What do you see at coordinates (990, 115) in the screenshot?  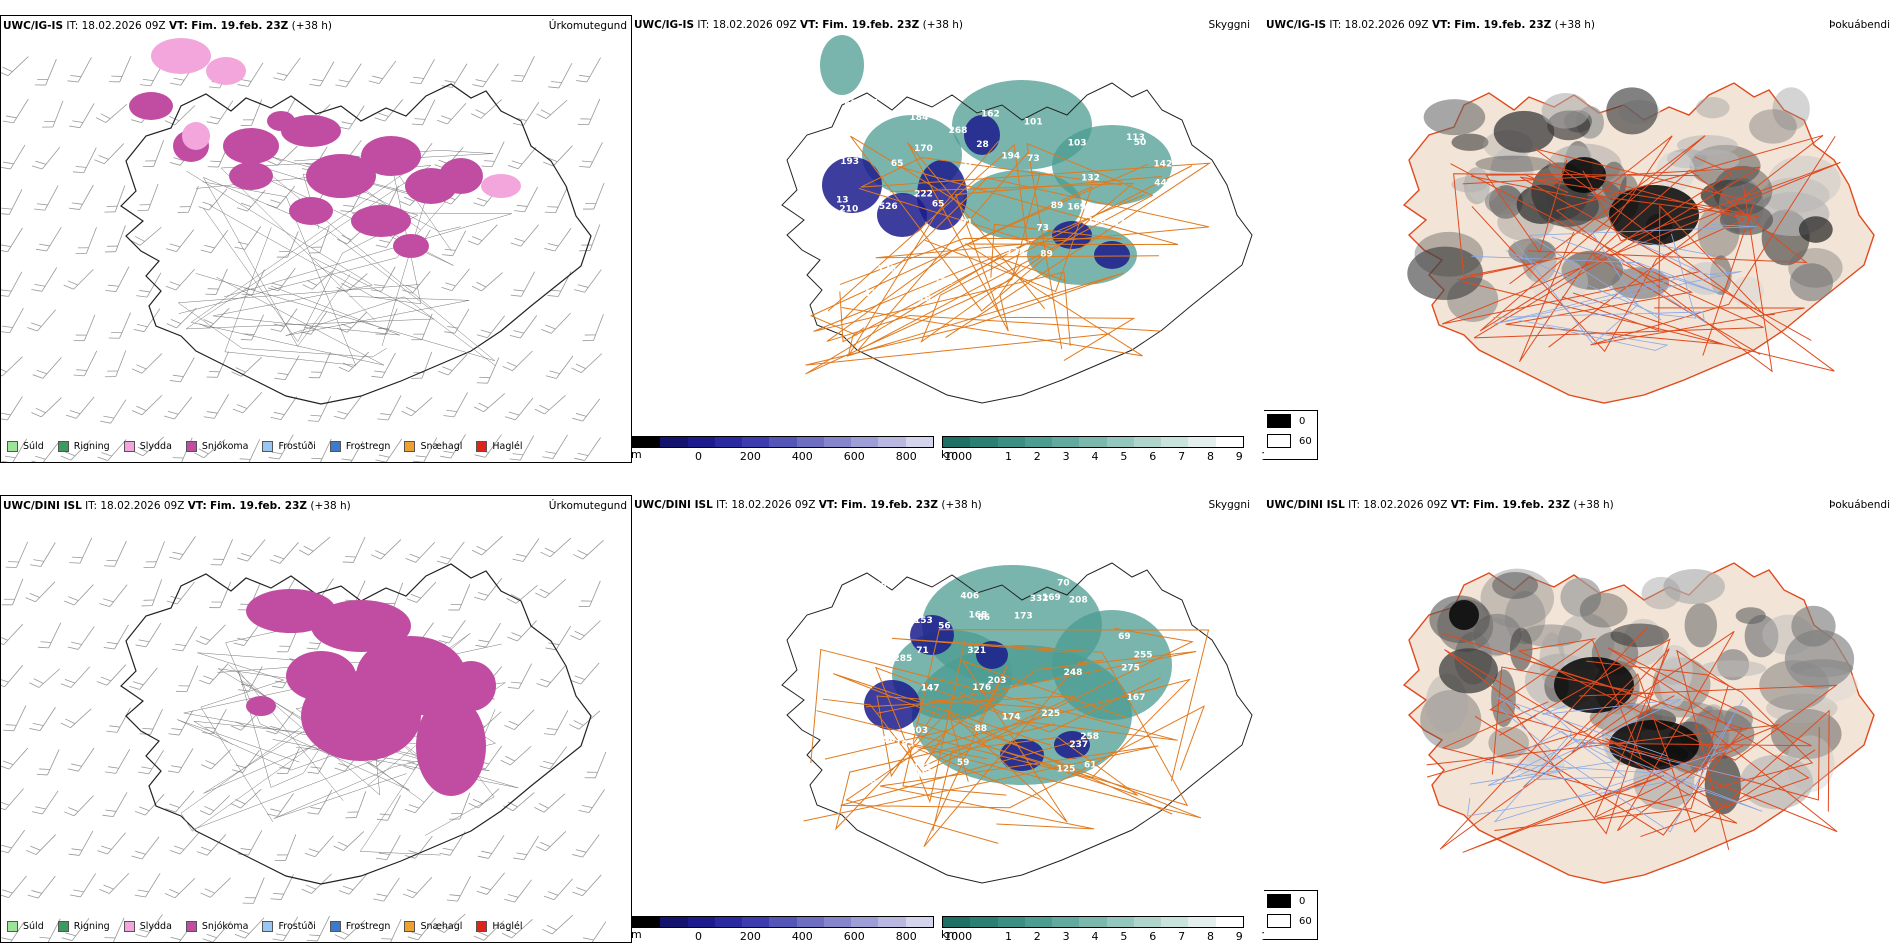 I see `visibility-value-label: 162` at bounding box center [990, 115].